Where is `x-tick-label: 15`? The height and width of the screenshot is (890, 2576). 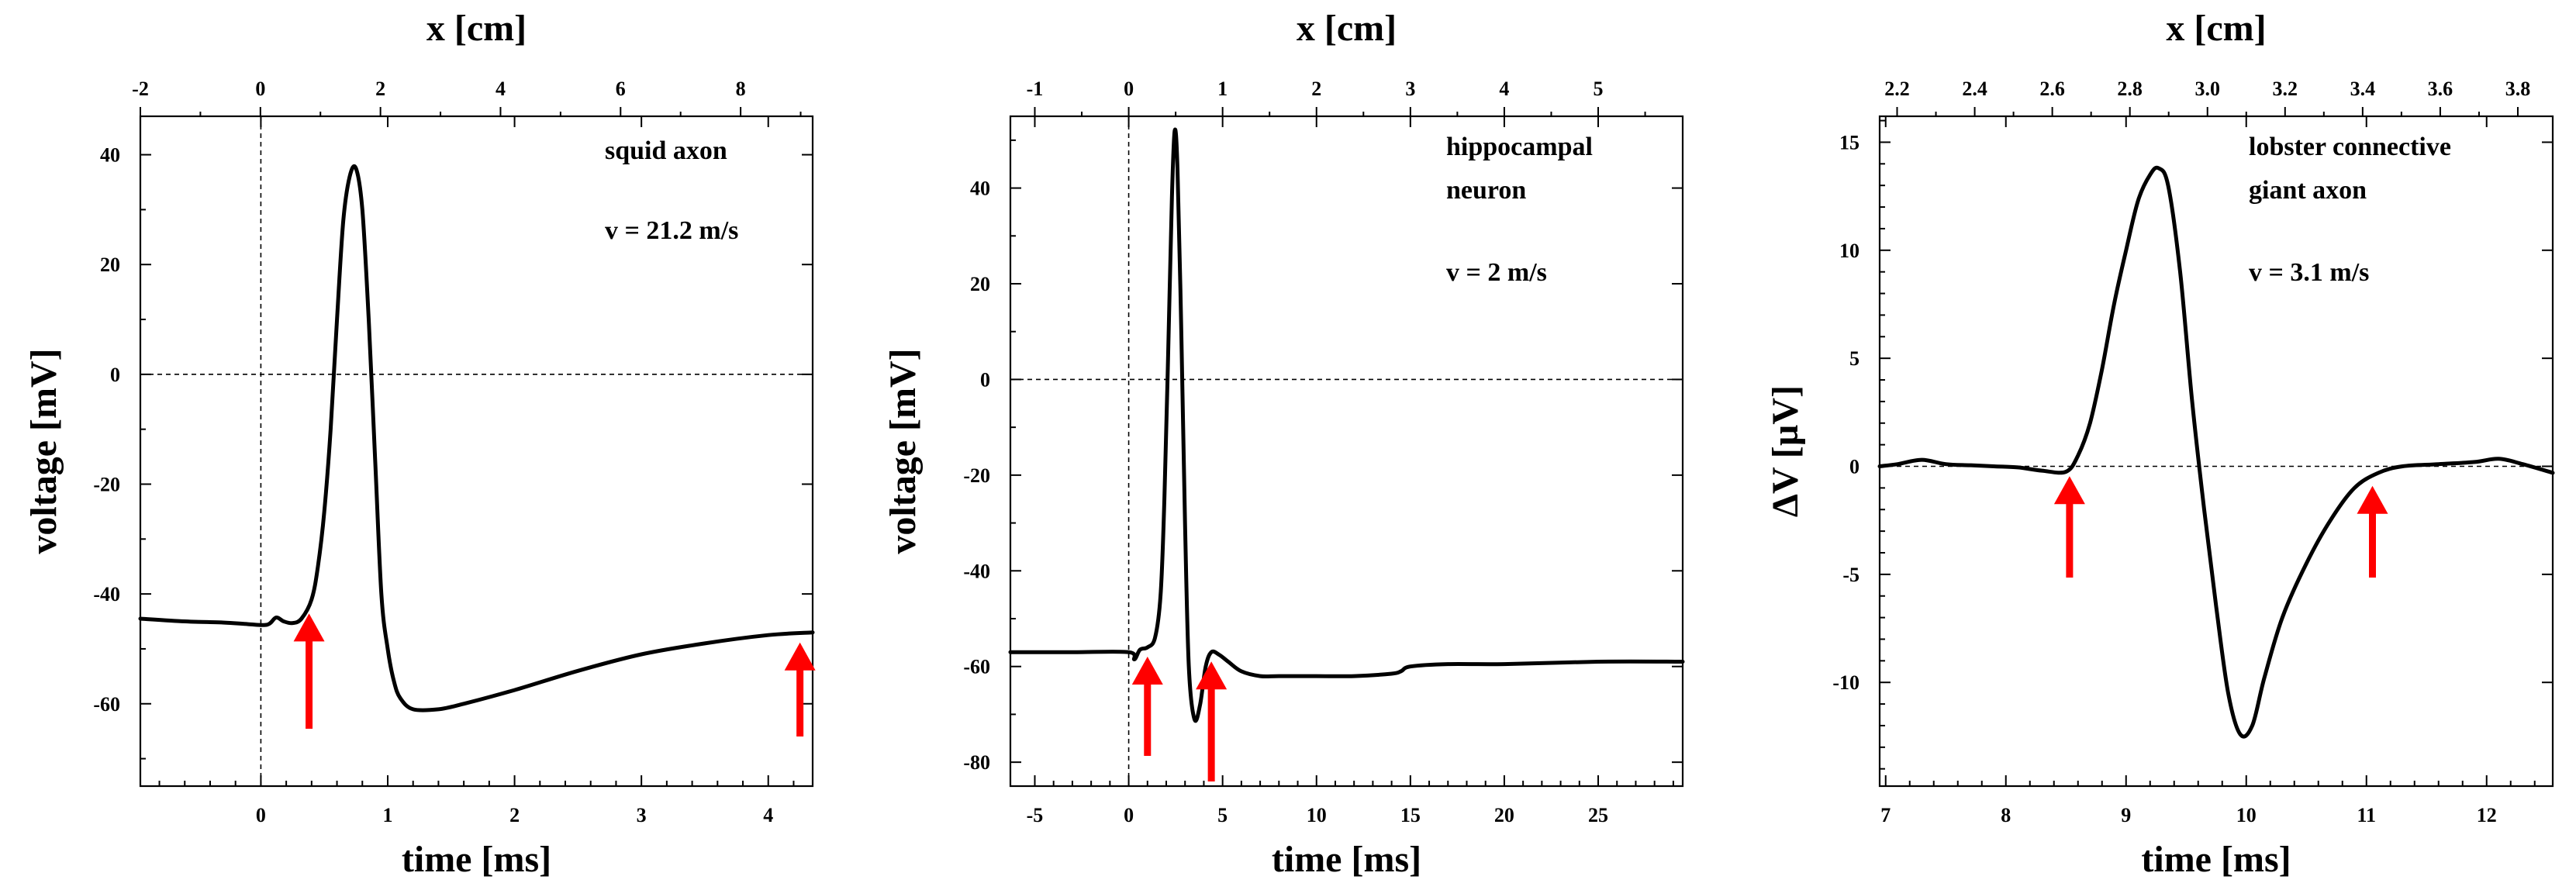
x-tick-label: 15 is located at coordinates (1411, 815).